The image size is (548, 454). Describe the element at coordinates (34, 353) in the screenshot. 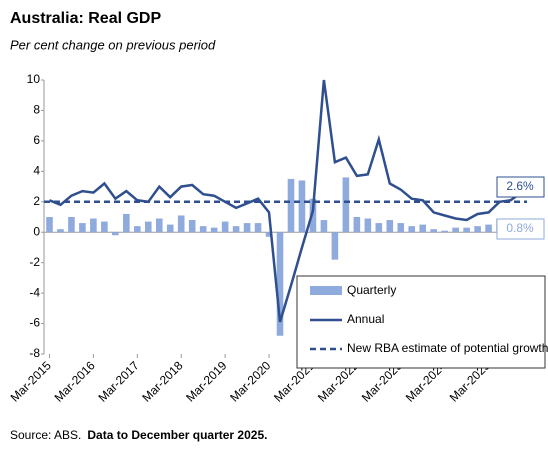

I see `y-tick-label: -8` at that location.